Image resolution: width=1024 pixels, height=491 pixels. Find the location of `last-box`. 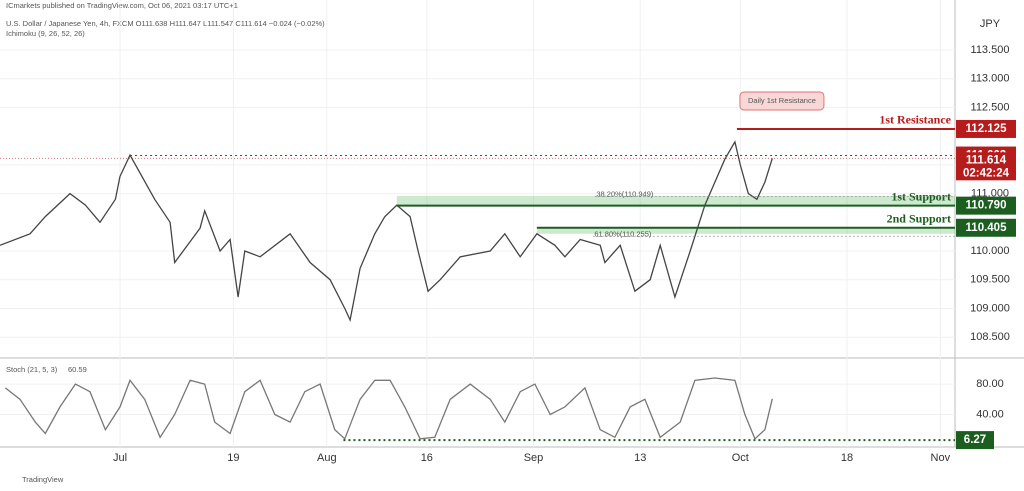

last-box is located at coordinates (986, 166).